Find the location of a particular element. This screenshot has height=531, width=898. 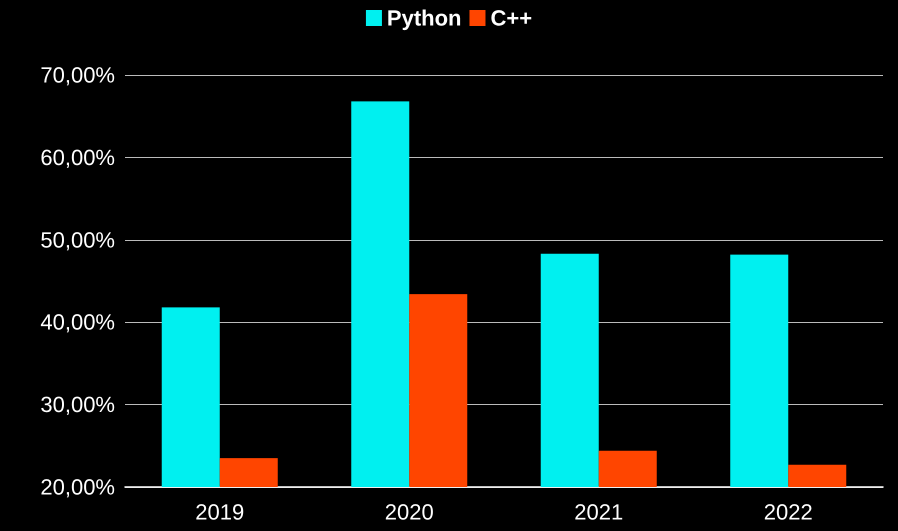

y-tick-label: 40,00% is located at coordinates (77, 322).